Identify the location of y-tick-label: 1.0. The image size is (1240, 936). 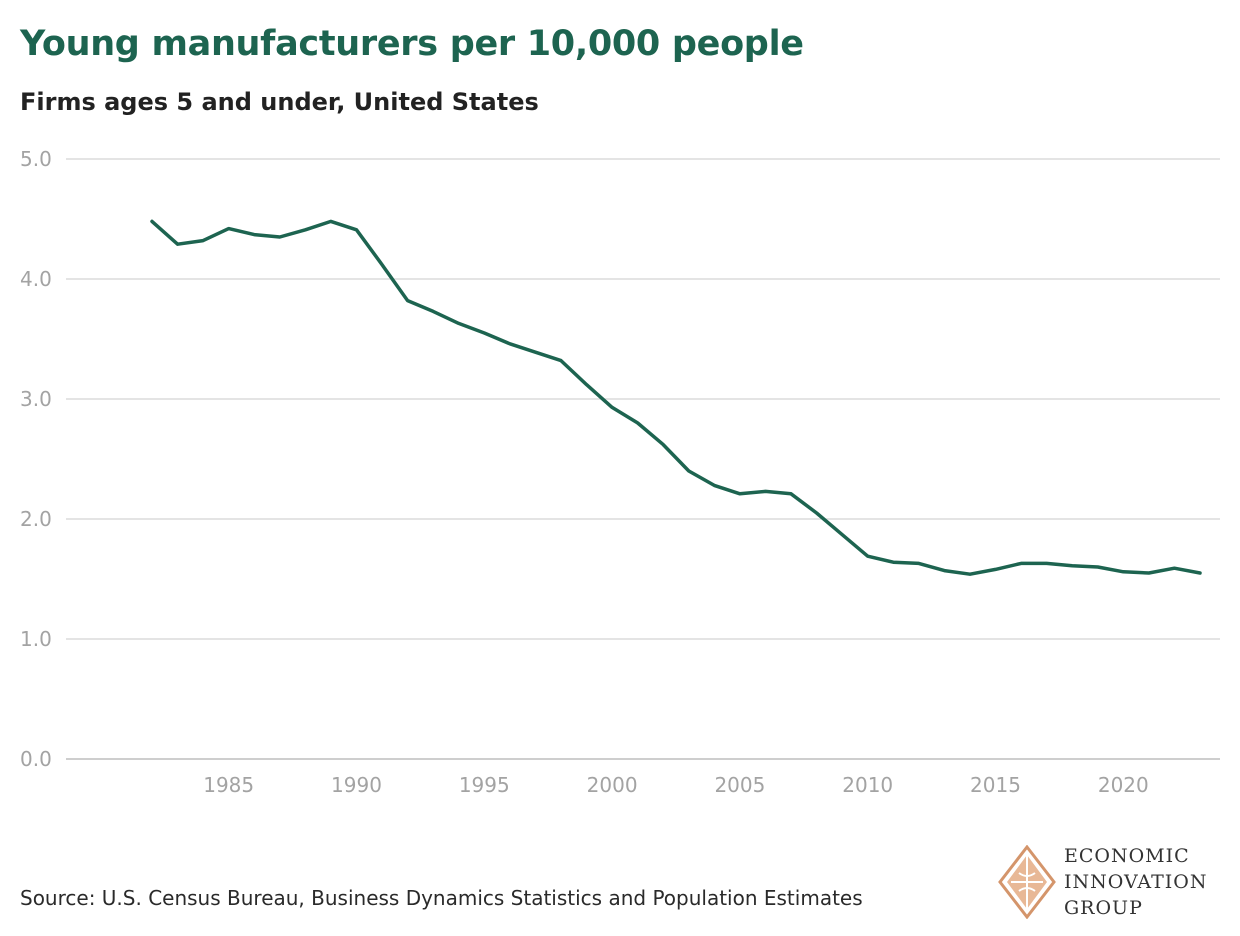
(36, 639).